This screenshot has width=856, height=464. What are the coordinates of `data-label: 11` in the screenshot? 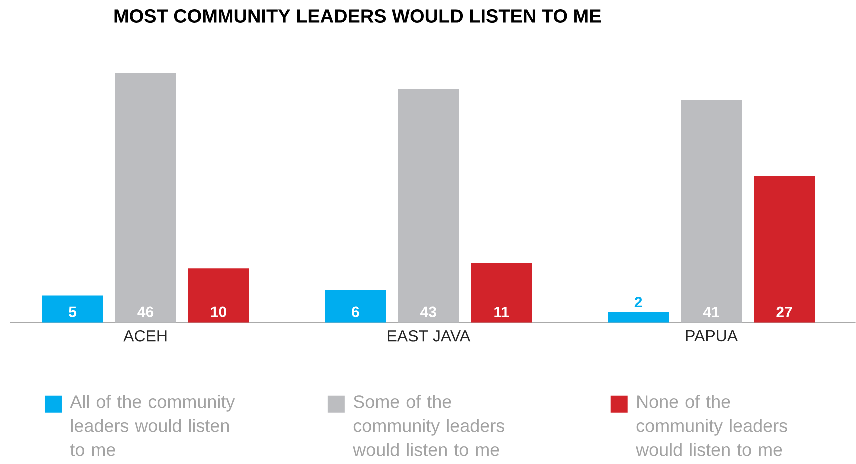 It's located at (502, 312).